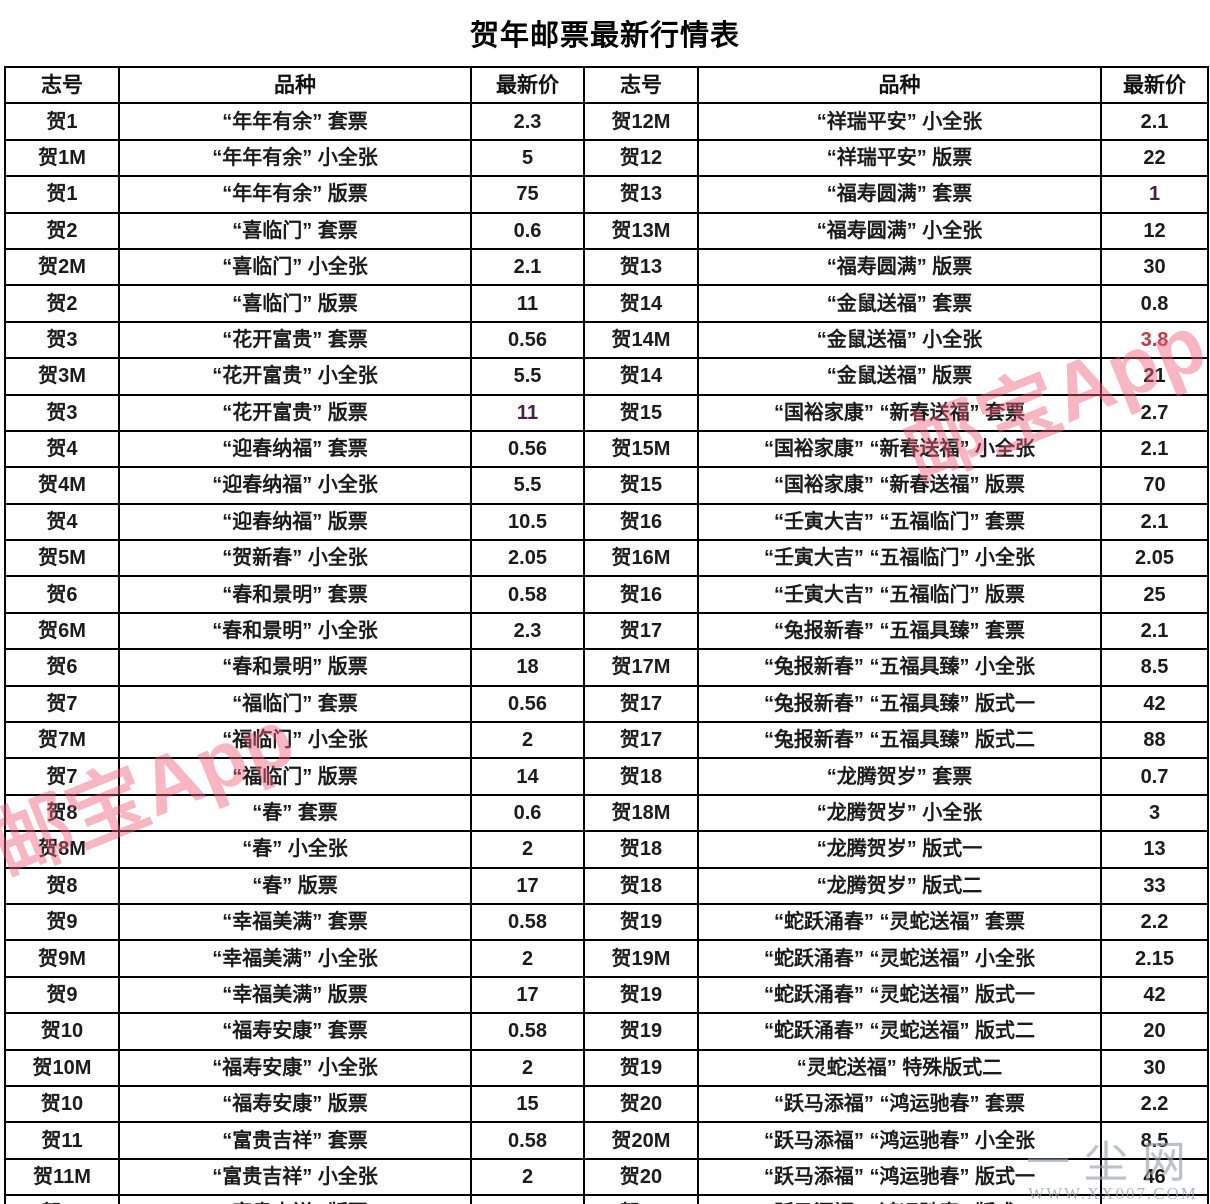  Describe the element at coordinates (899, 230) in the screenshot. I see `cell-variety-right: “福寿圆满” 小全张` at that location.